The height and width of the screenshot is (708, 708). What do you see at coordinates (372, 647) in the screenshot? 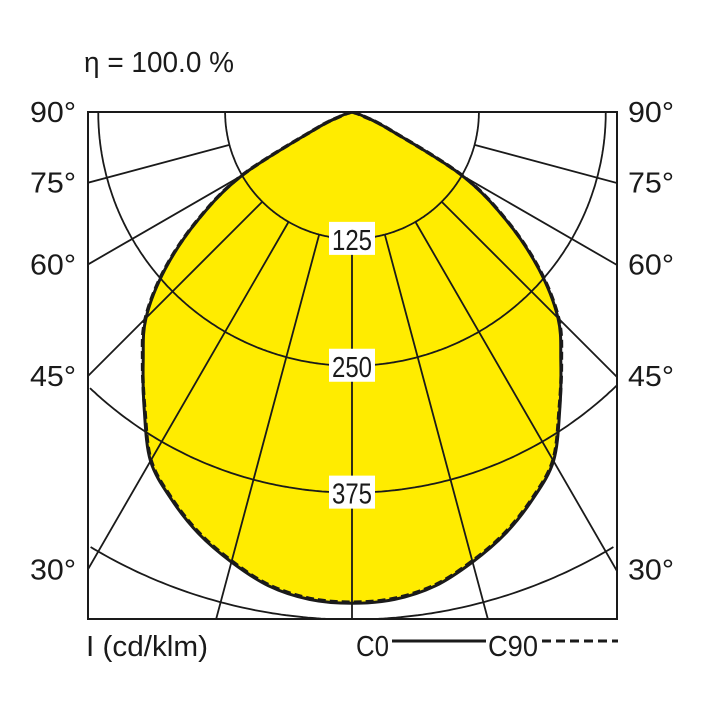
I see `legend-label-c0: C0` at bounding box center [372, 647].